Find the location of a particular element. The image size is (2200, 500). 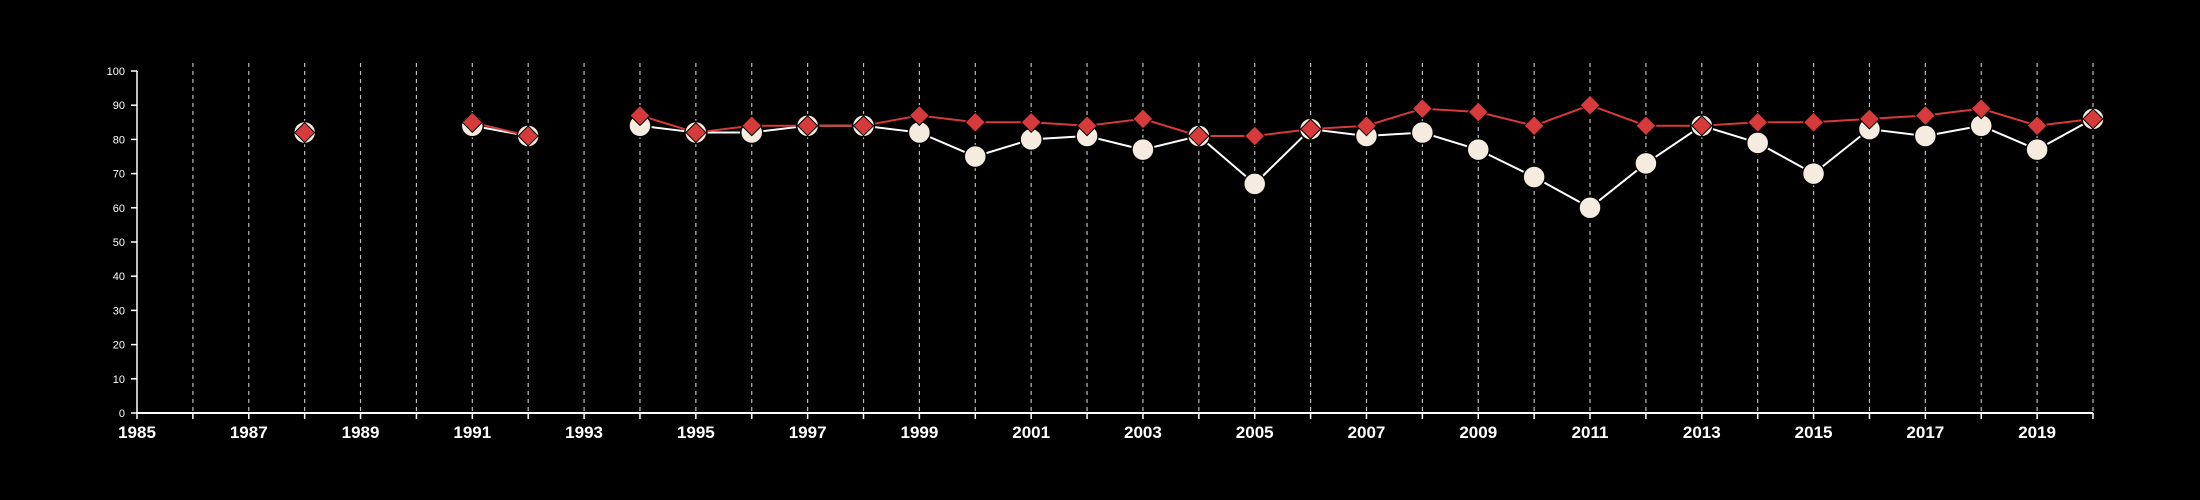

x-tick-label: 2019 is located at coordinates (2037, 432).